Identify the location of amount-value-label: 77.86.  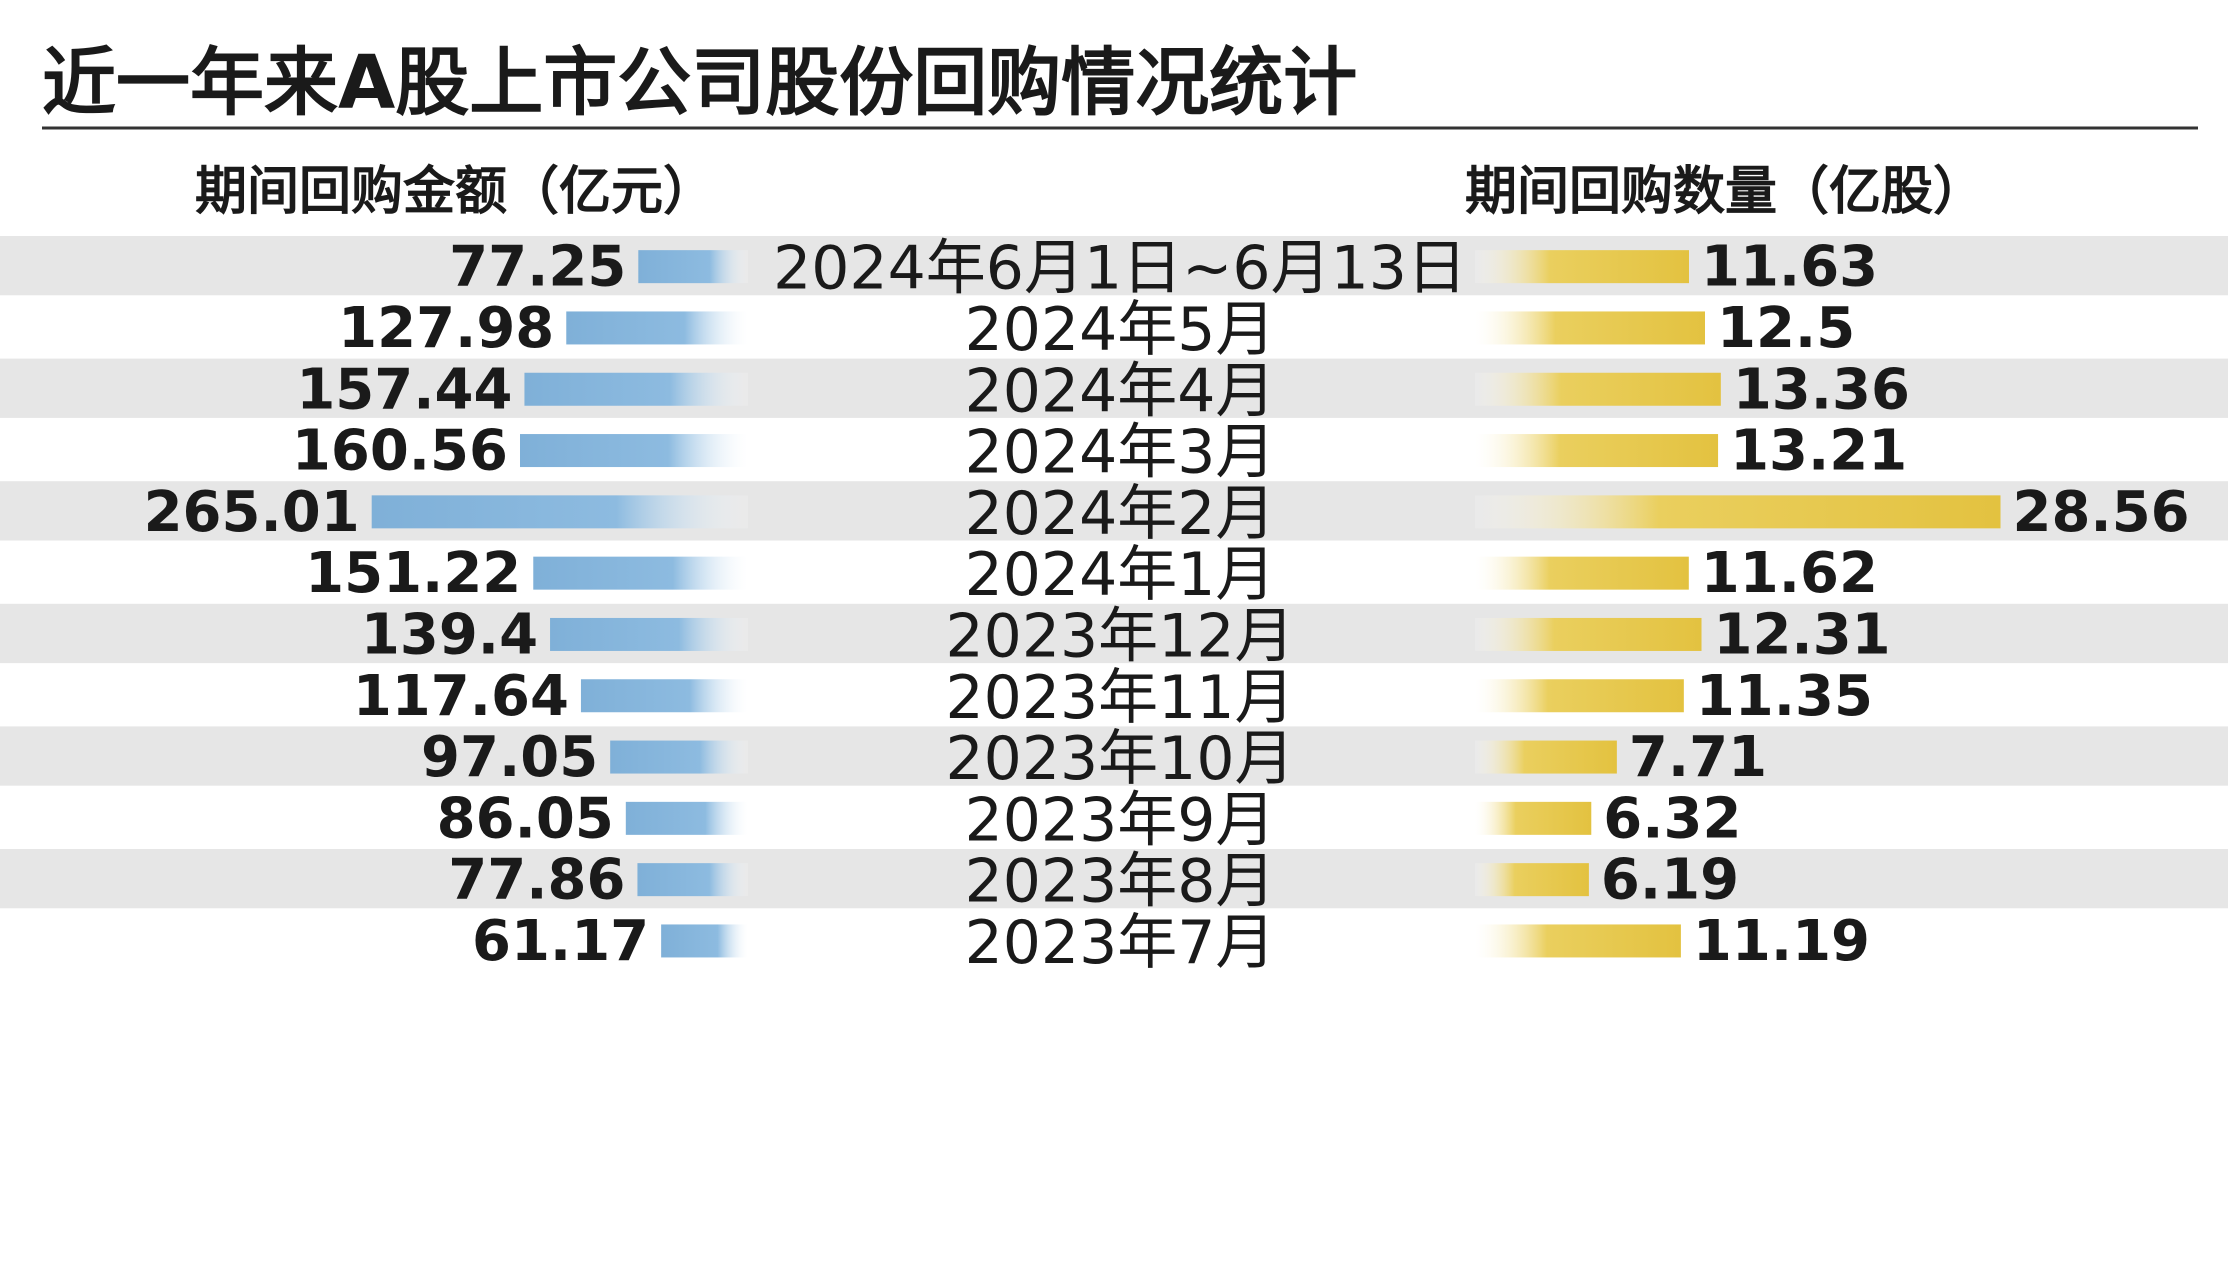
(536, 880).